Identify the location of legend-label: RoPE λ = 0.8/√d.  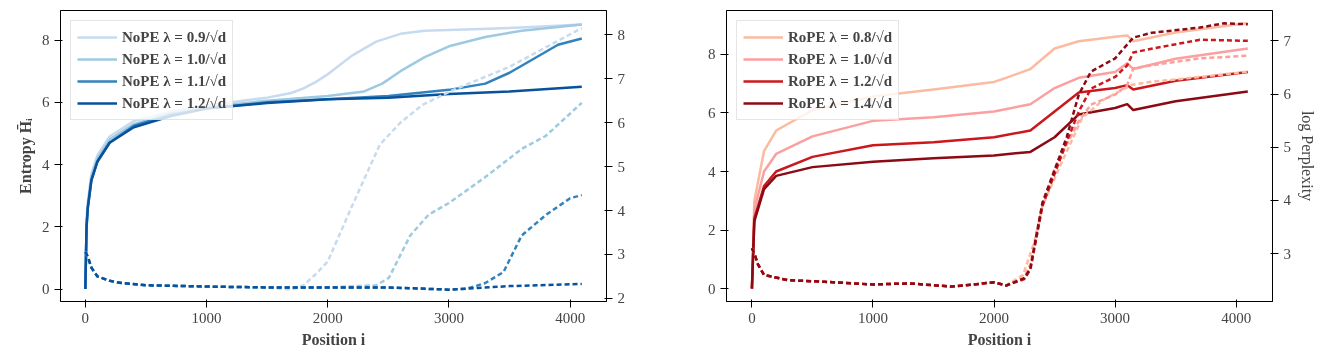
(840, 37).